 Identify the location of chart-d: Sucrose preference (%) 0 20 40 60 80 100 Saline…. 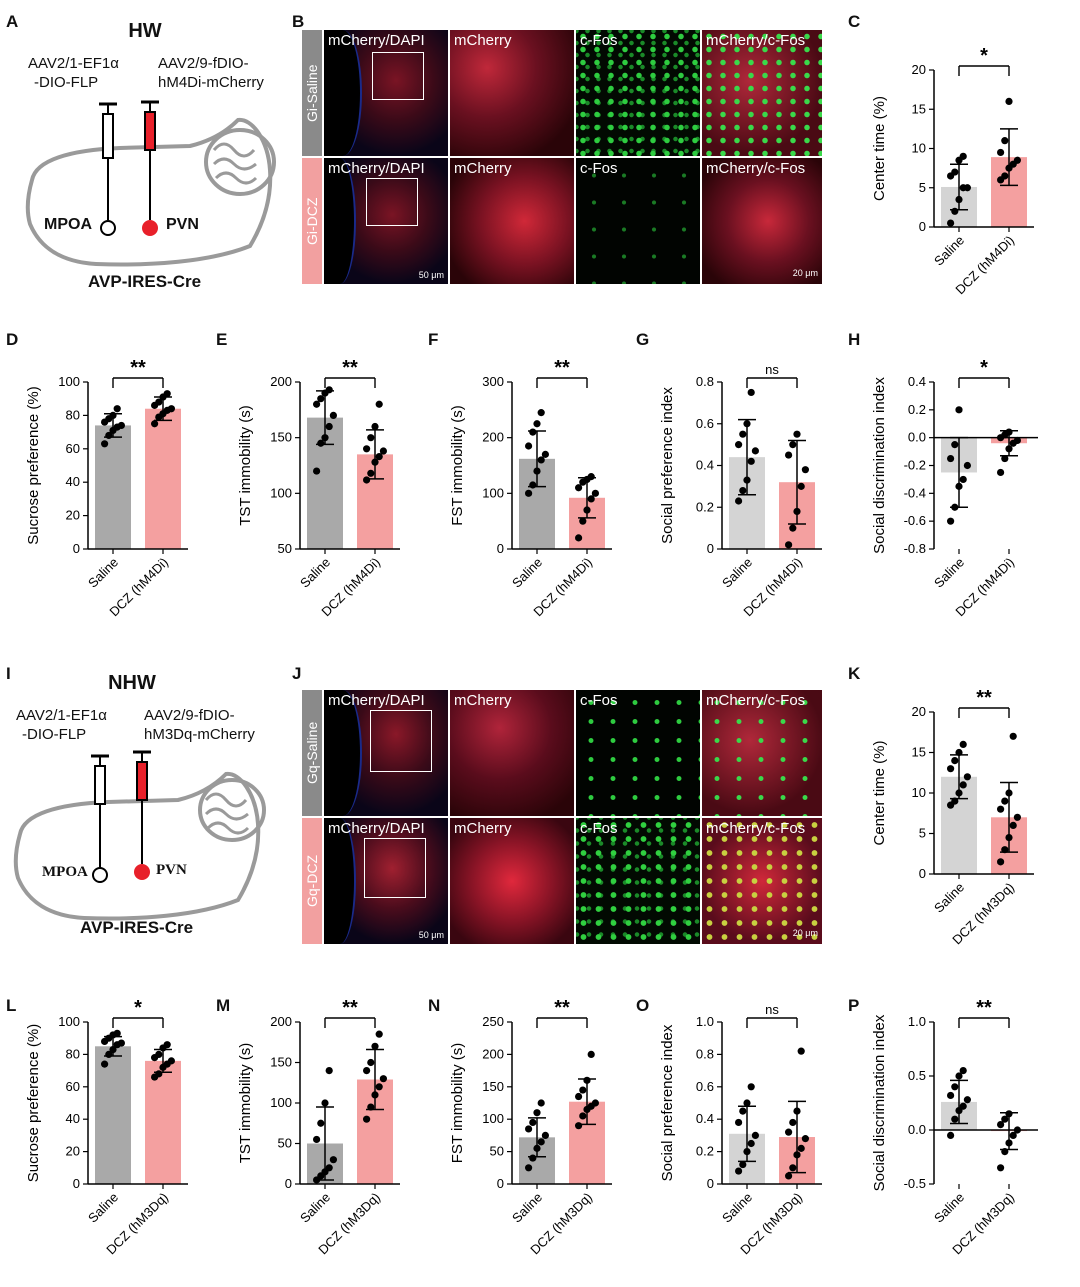
(116, 499).